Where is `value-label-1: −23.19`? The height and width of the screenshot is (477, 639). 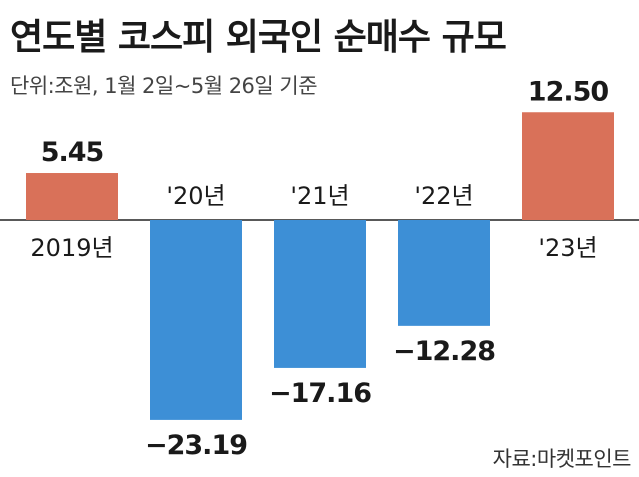 value-label-1: −23.19 is located at coordinates (196, 445).